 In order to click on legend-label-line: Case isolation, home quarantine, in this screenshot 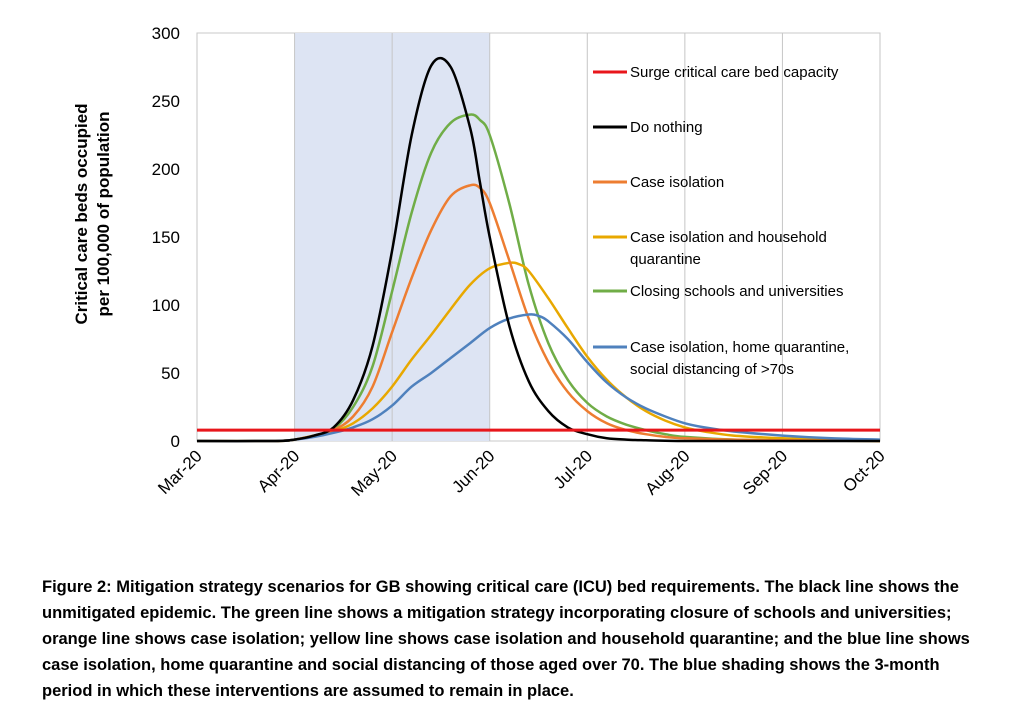, I will do `click(739, 347)`.